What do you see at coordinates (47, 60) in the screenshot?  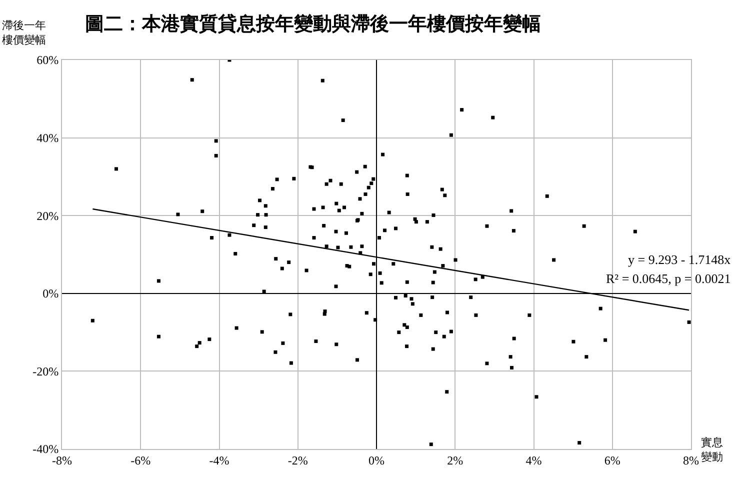 I see `y-tick-label: 60%` at bounding box center [47, 60].